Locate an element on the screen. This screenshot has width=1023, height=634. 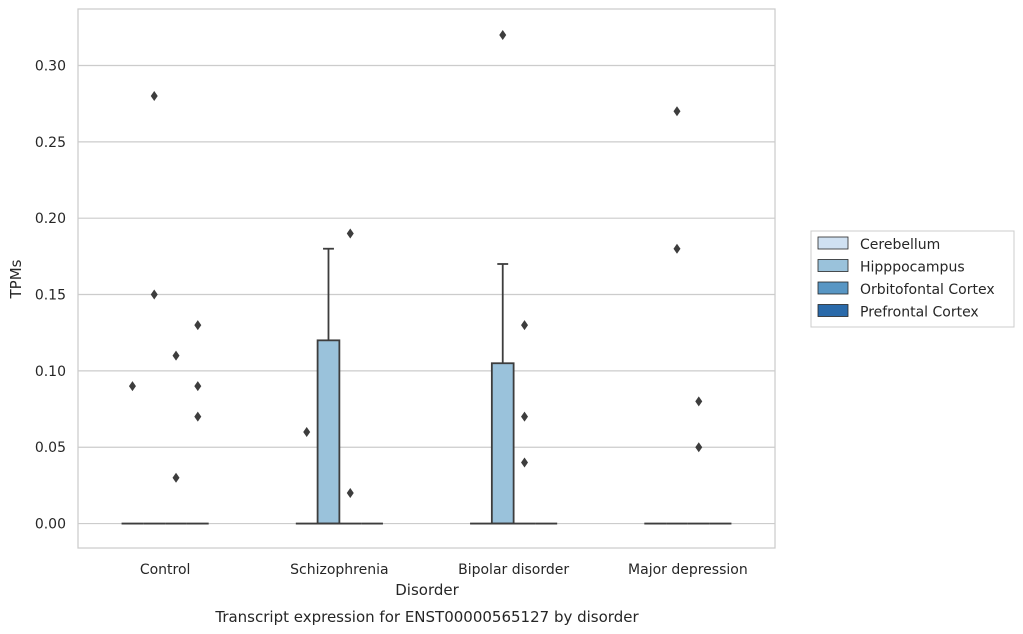
y-tick-label: 0.15 is located at coordinates (50, 296).